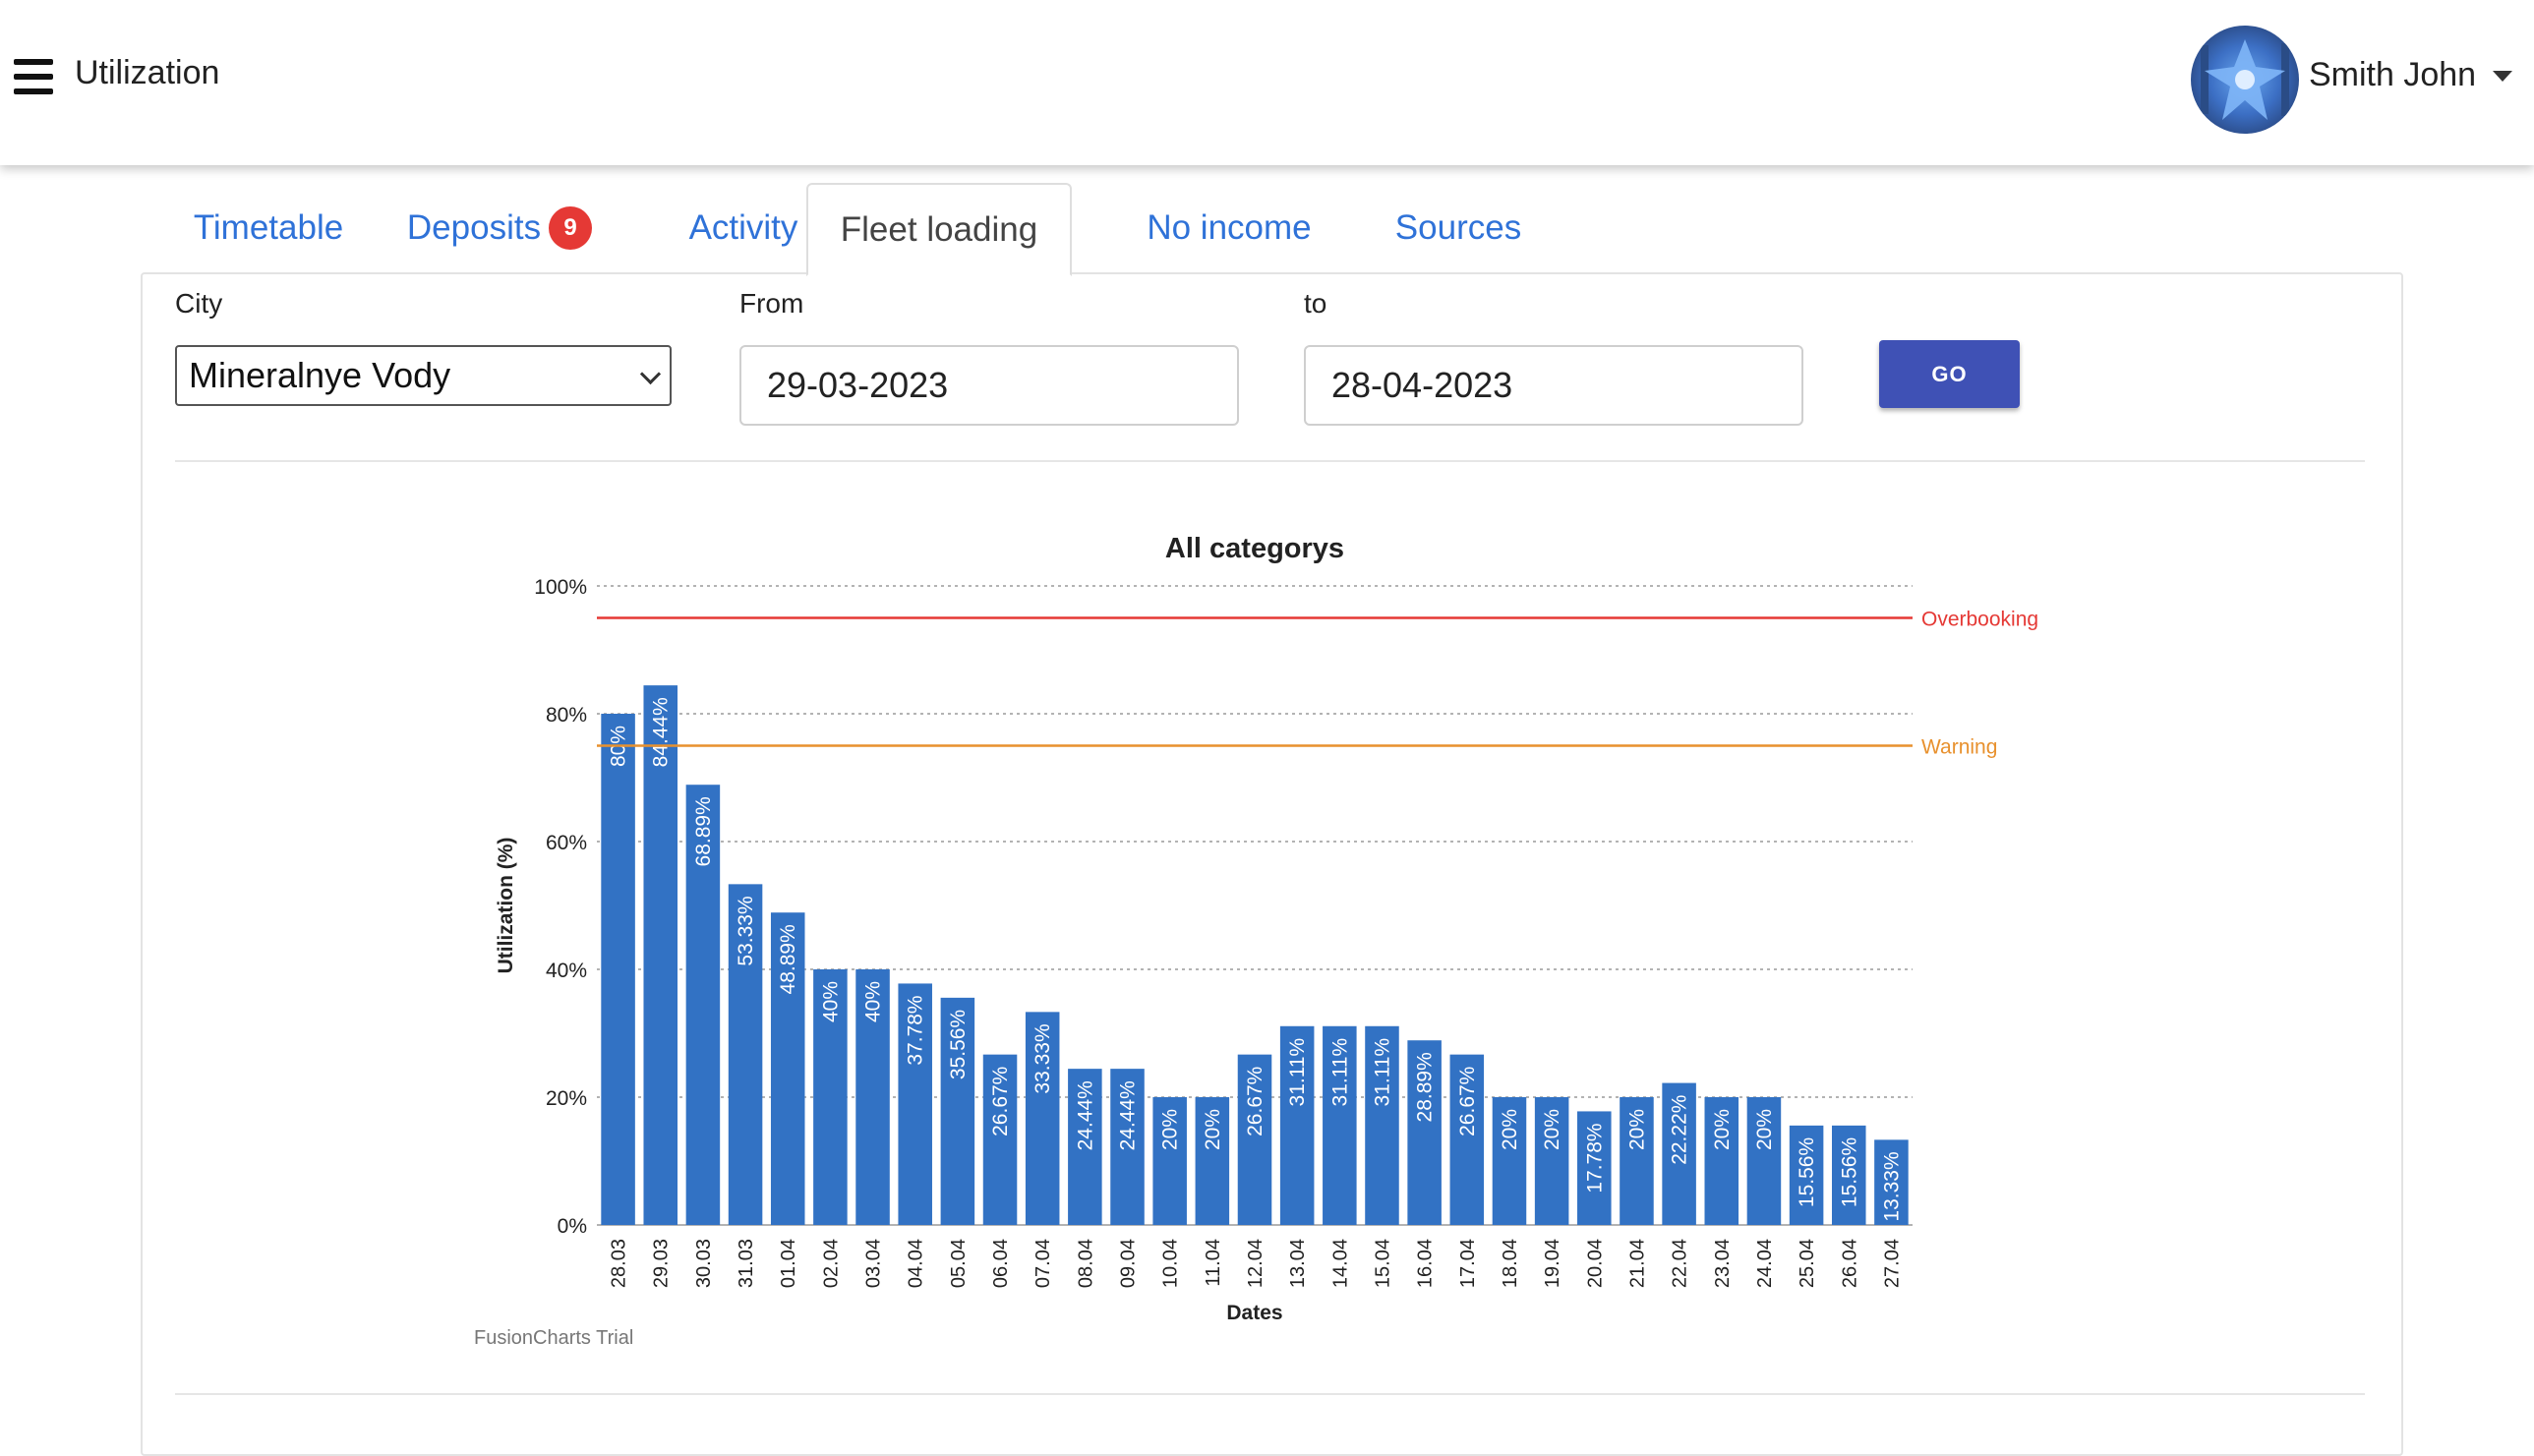 The height and width of the screenshot is (1456, 2534). I want to click on x-tick-label: 29.03, so click(662, 1263).